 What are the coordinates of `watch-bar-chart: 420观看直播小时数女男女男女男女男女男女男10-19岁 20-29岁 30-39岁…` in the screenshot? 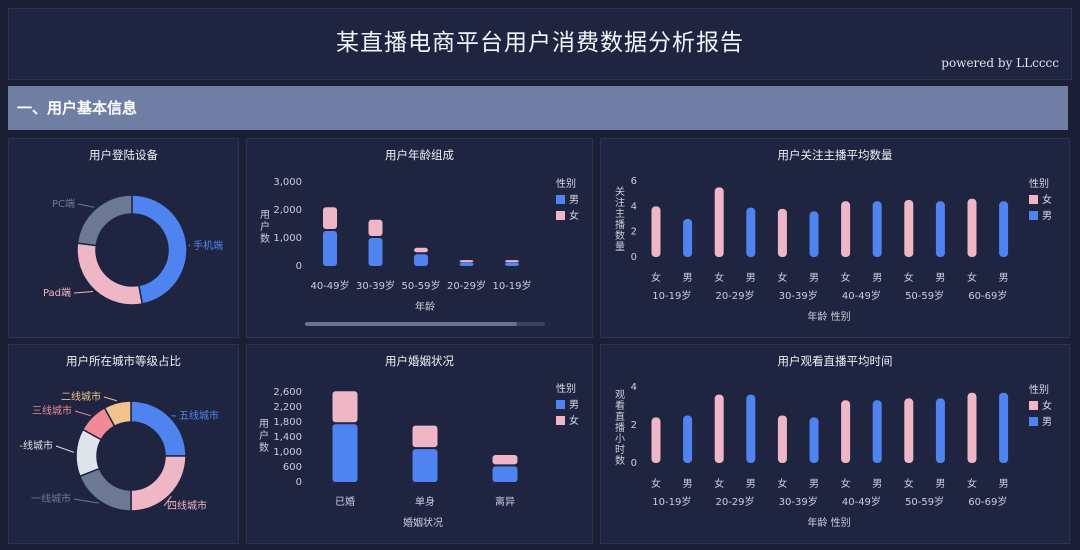 It's located at (833, 455).